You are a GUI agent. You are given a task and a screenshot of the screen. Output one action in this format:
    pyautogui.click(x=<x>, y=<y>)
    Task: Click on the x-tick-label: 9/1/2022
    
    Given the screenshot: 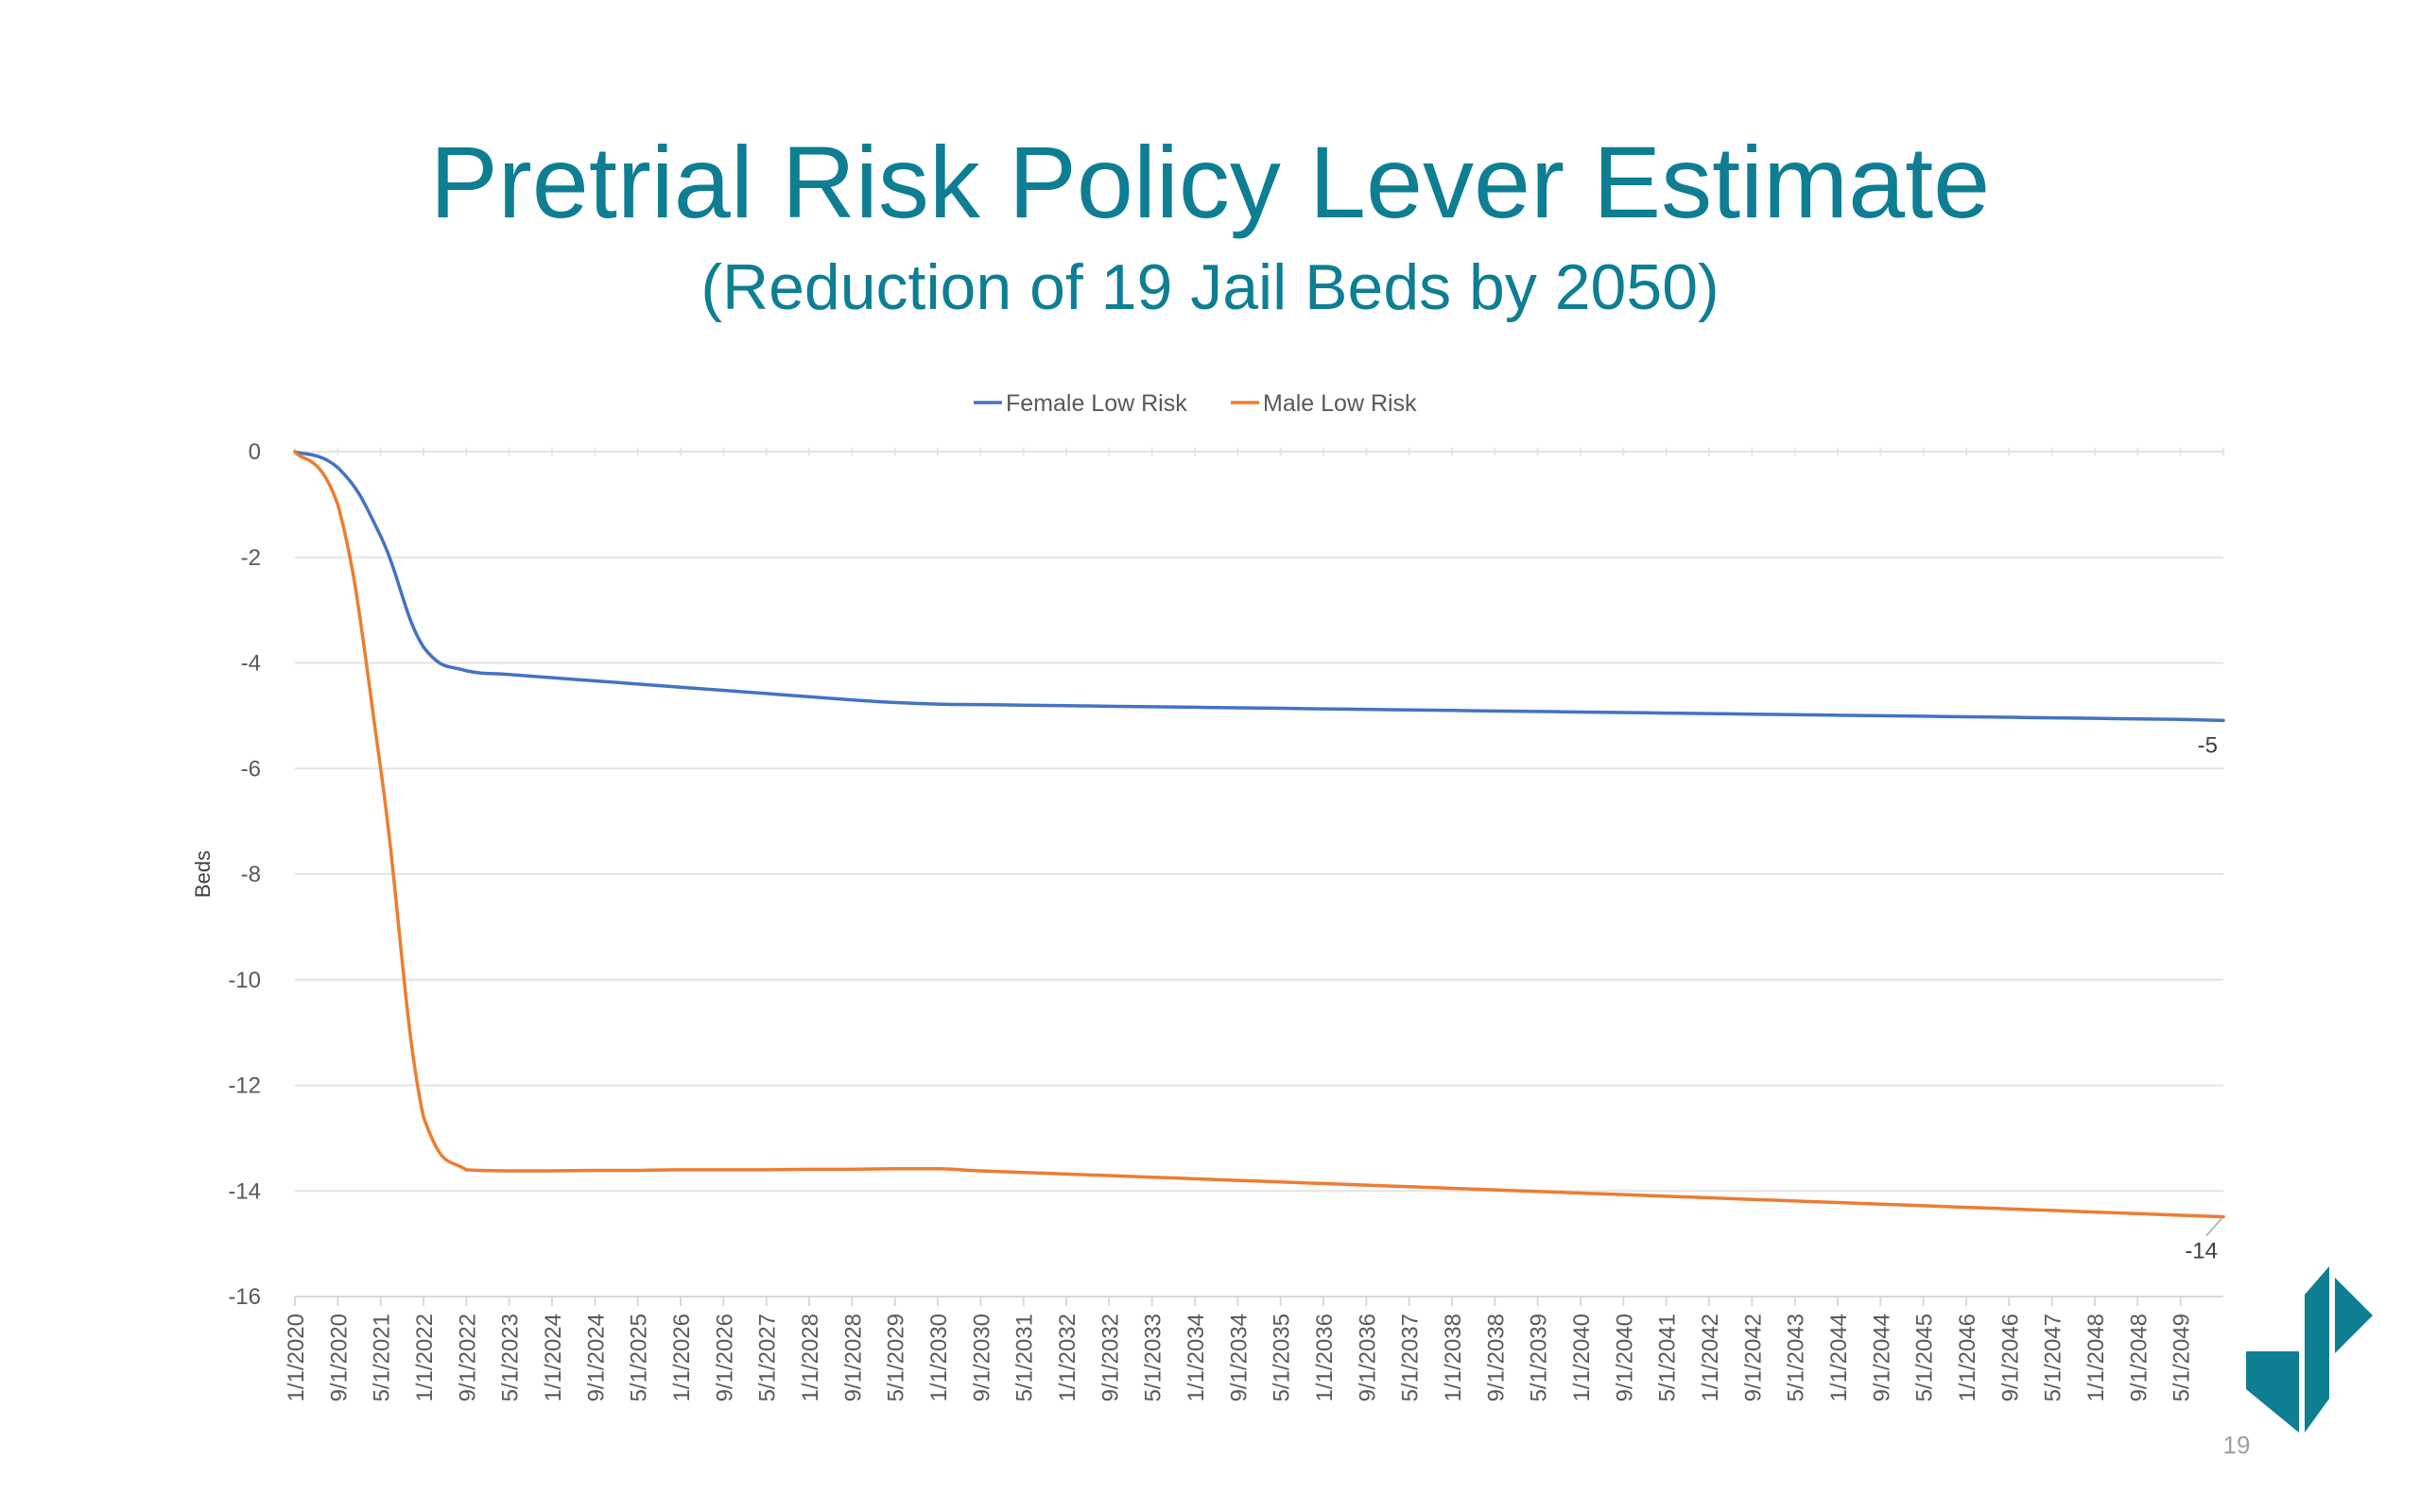 What is the action you would take?
    pyautogui.click(x=467, y=1357)
    